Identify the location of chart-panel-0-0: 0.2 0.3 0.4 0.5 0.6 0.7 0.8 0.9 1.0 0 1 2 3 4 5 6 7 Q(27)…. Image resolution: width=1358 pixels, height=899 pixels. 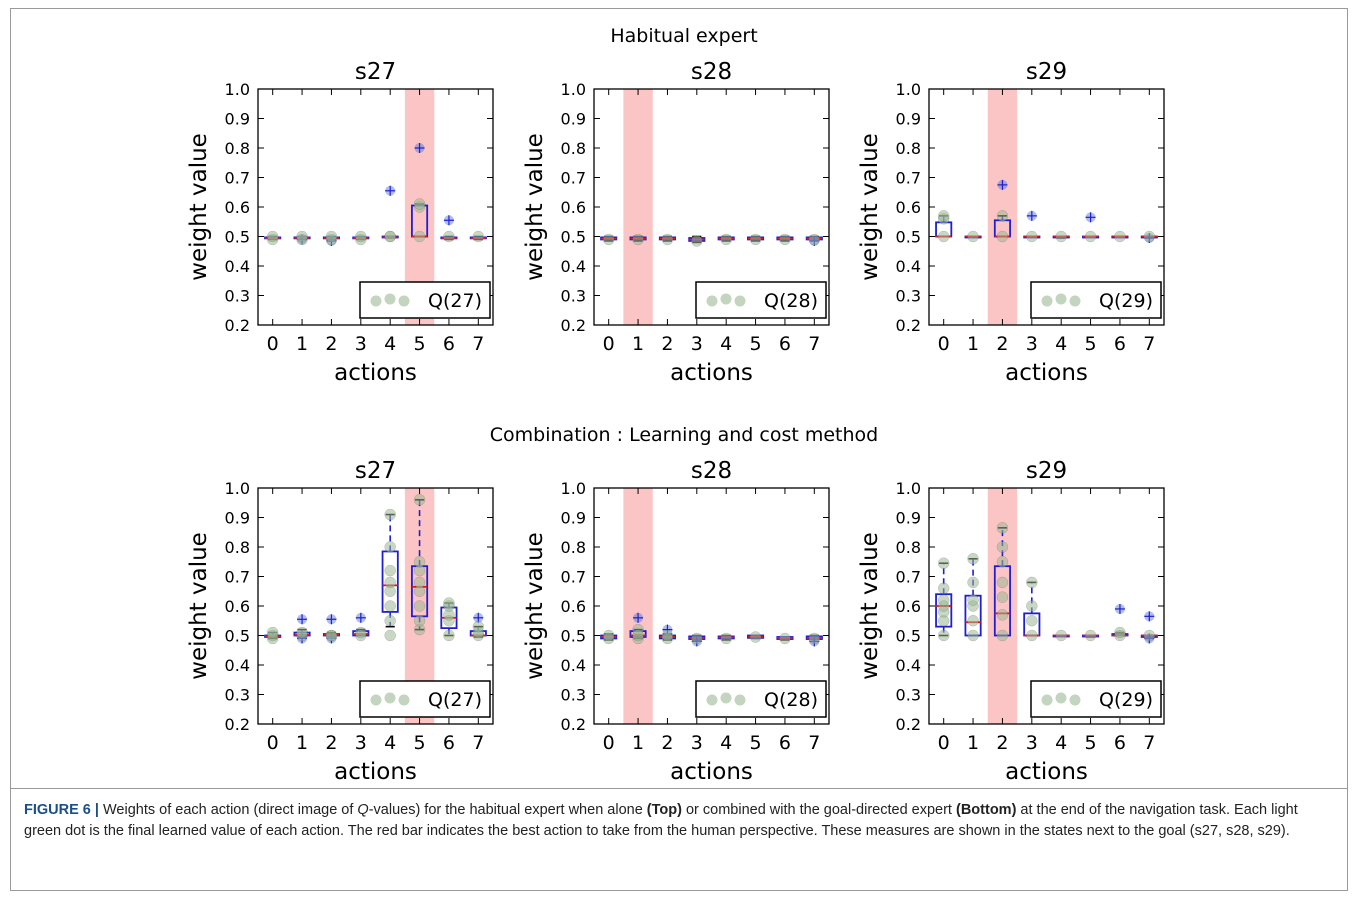
(340, 222).